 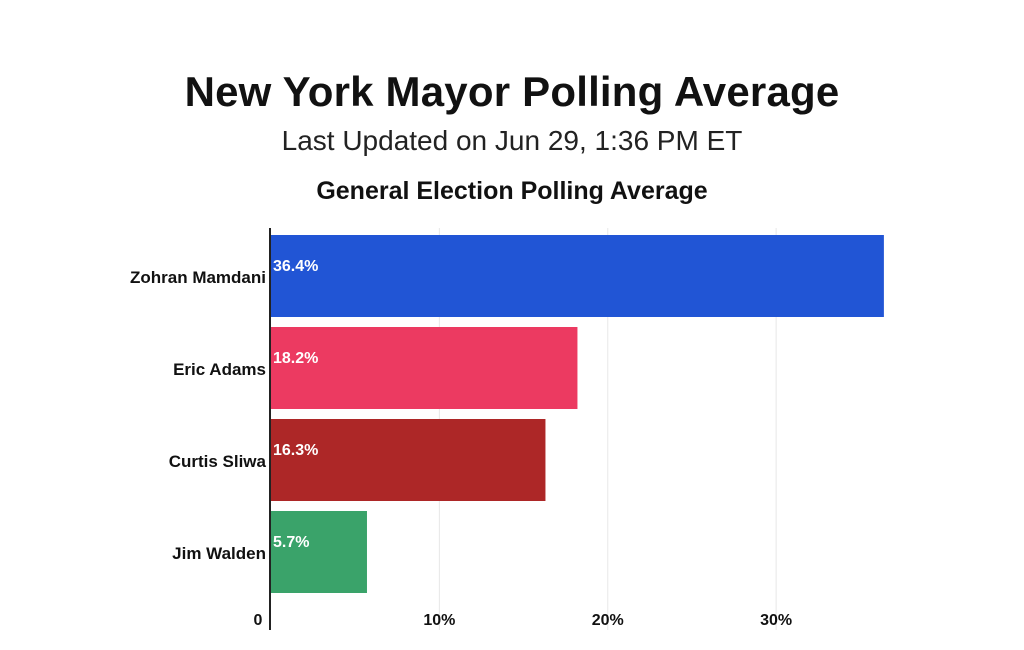 What do you see at coordinates (291, 542) in the screenshot?
I see `bar-value-label: 5.7%` at bounding box center [291, 542].